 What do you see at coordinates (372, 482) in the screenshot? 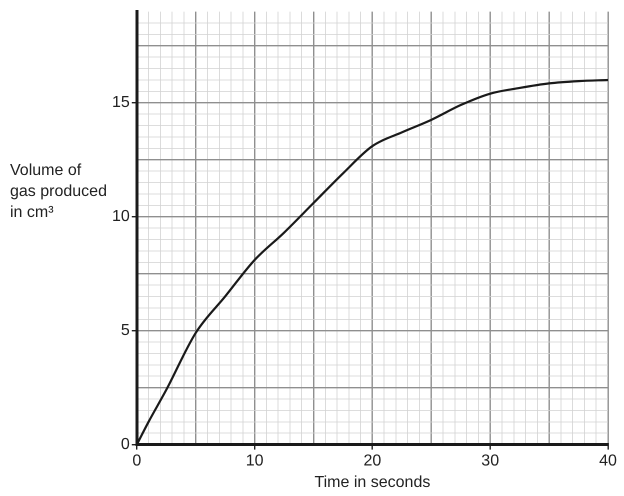
I see `x-axis-title: Time in seconds` at bounding box center [372, 482].